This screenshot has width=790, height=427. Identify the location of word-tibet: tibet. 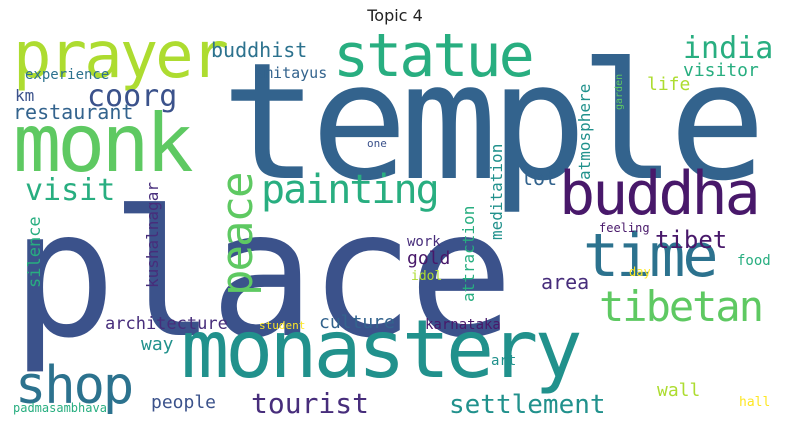
(691, 240).